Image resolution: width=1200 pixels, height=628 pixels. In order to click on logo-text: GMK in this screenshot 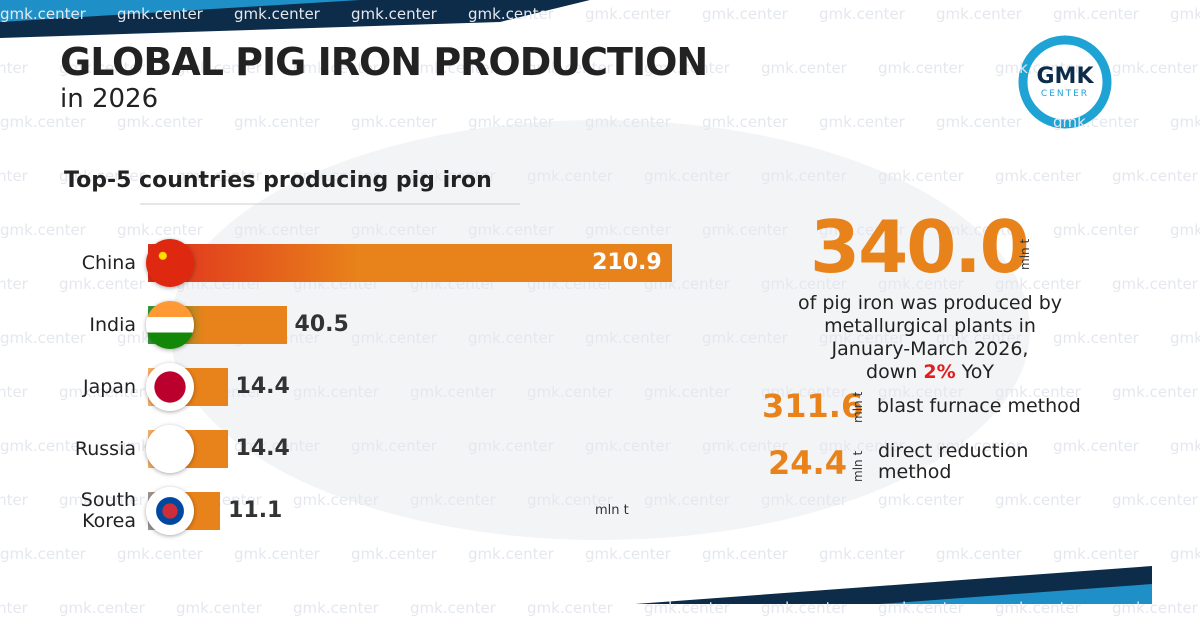, I will do `click(1065, 76)`.